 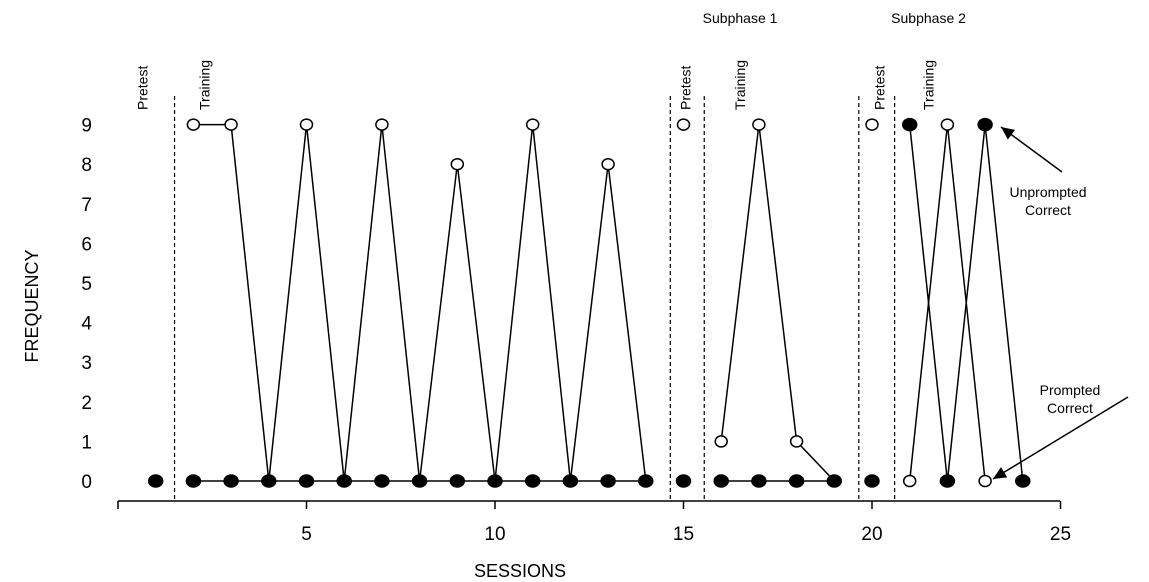 I want to click on y-tick-label: 6, so click(x=86, y=244).